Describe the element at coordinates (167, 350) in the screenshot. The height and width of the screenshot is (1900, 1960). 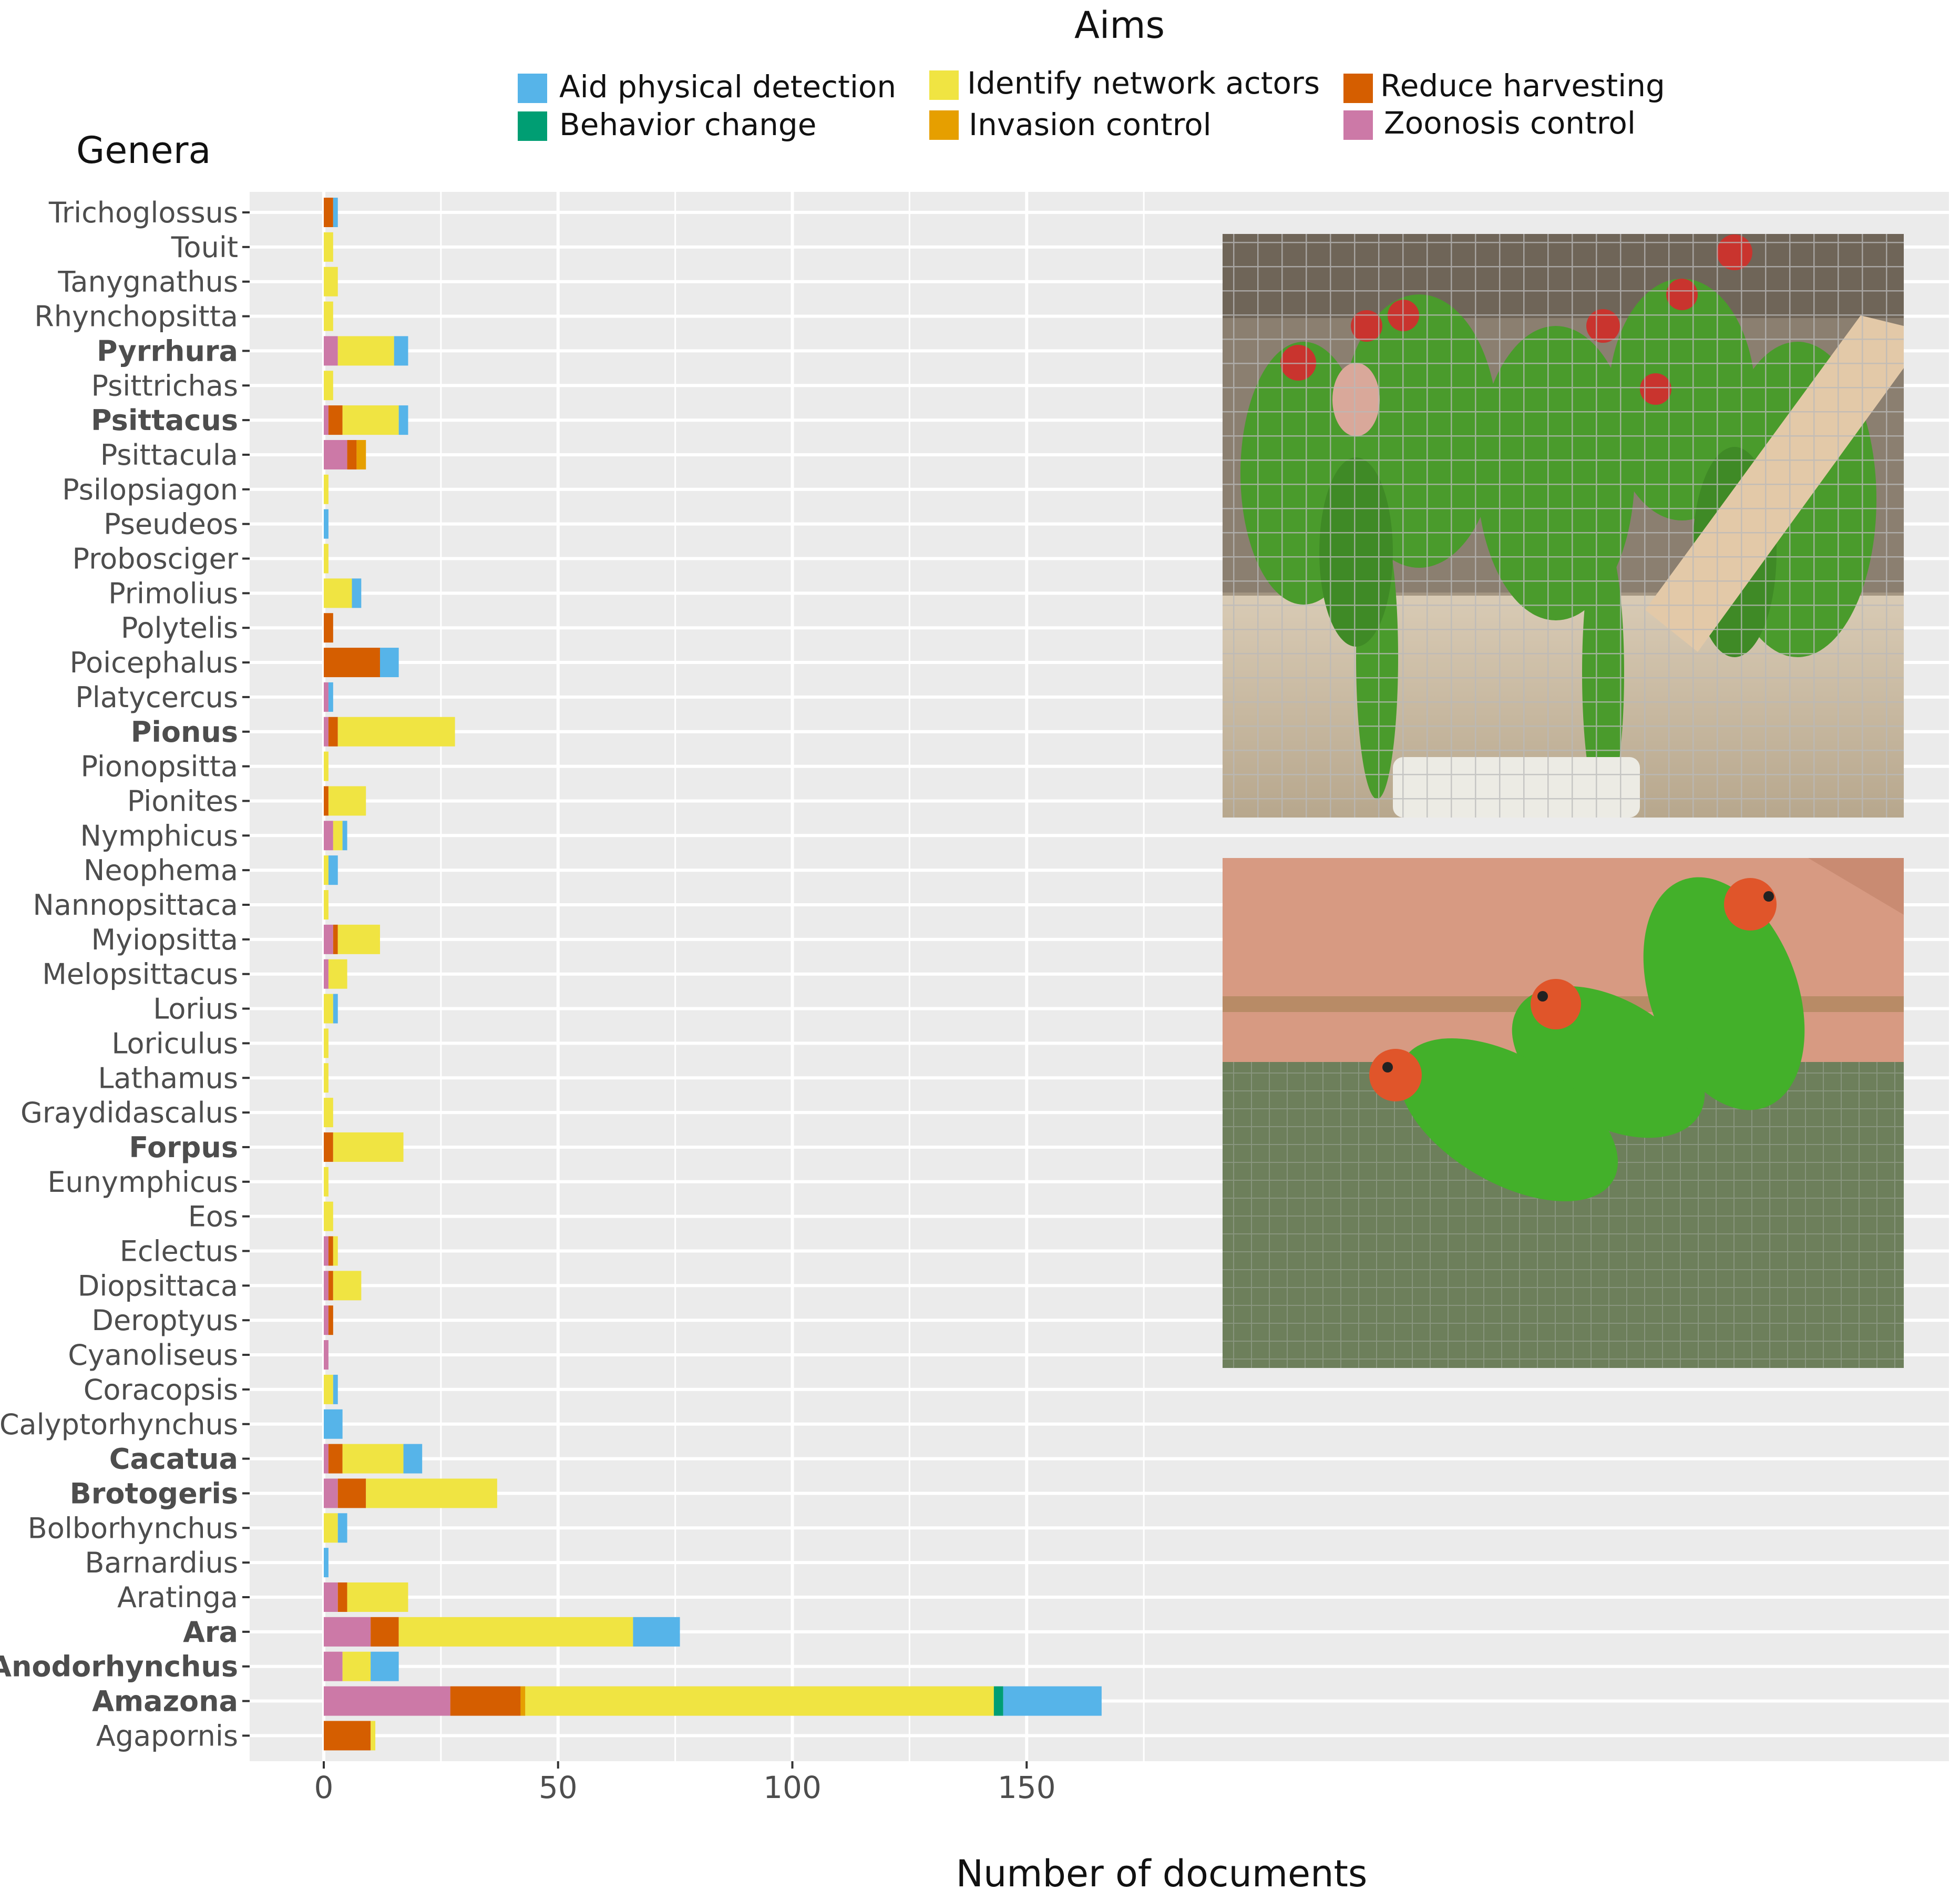
I see `y-tick-label: Pyrrhura` at that location.